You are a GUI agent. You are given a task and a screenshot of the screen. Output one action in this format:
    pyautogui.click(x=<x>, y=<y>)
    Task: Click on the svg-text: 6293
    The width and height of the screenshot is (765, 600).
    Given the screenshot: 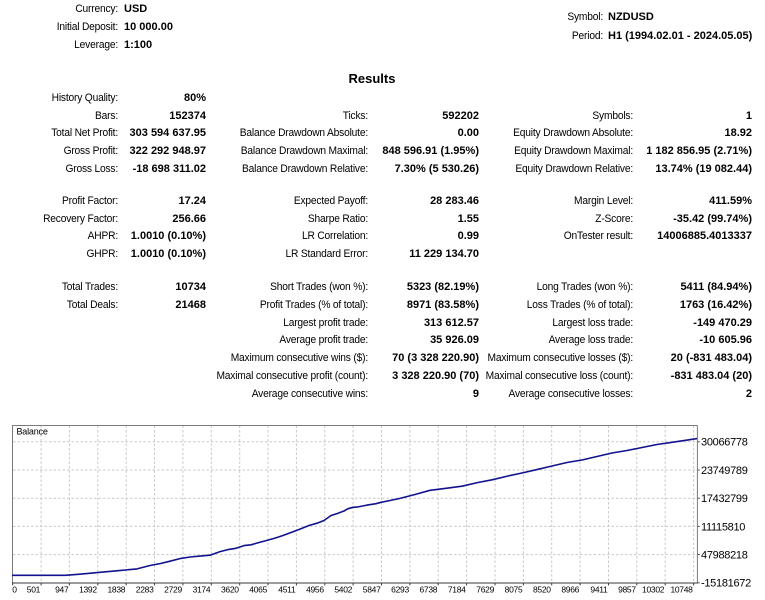 What is the action you would take?
    pyautogui.click(x=400, y=590)
    